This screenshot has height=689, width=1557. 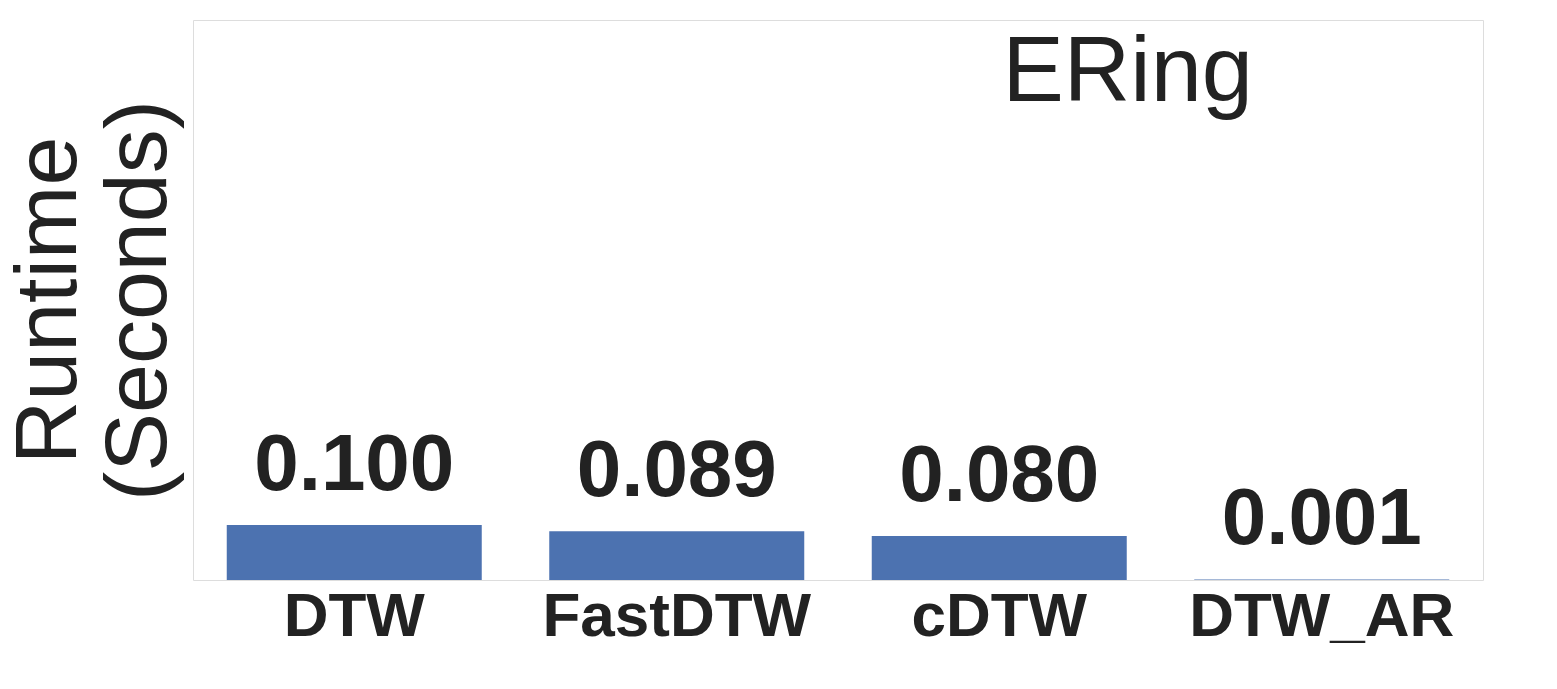 What do you see at coordinates (677, 614) in the screenshot?
I see `x-tick-label: FastDTW` at bounding box center [677, 614].